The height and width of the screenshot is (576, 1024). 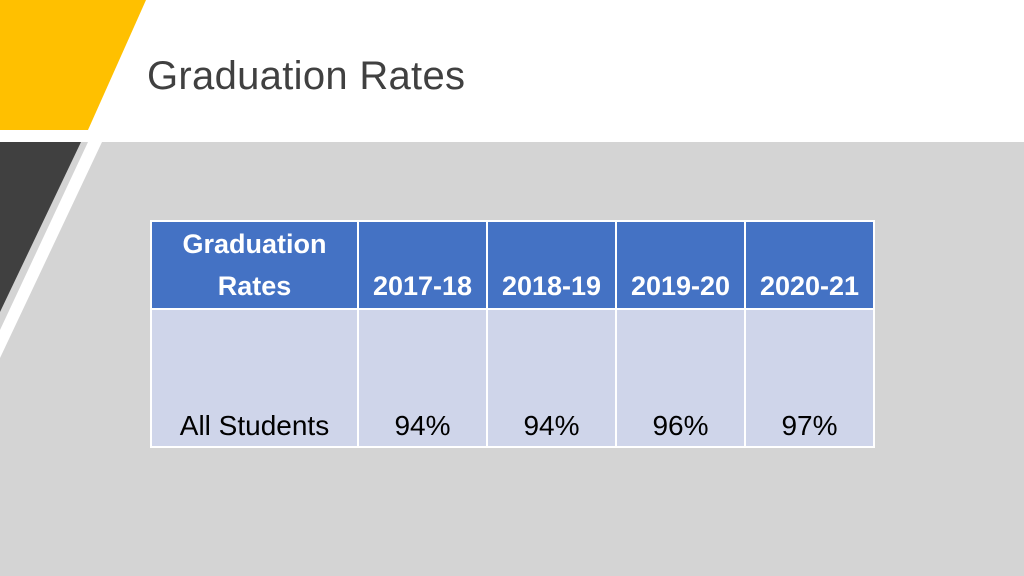 What do you see at coordinates (551, 265) in the screenshot?
I see `table-header-cell: 2018-19` at bounding box center [551, 265].